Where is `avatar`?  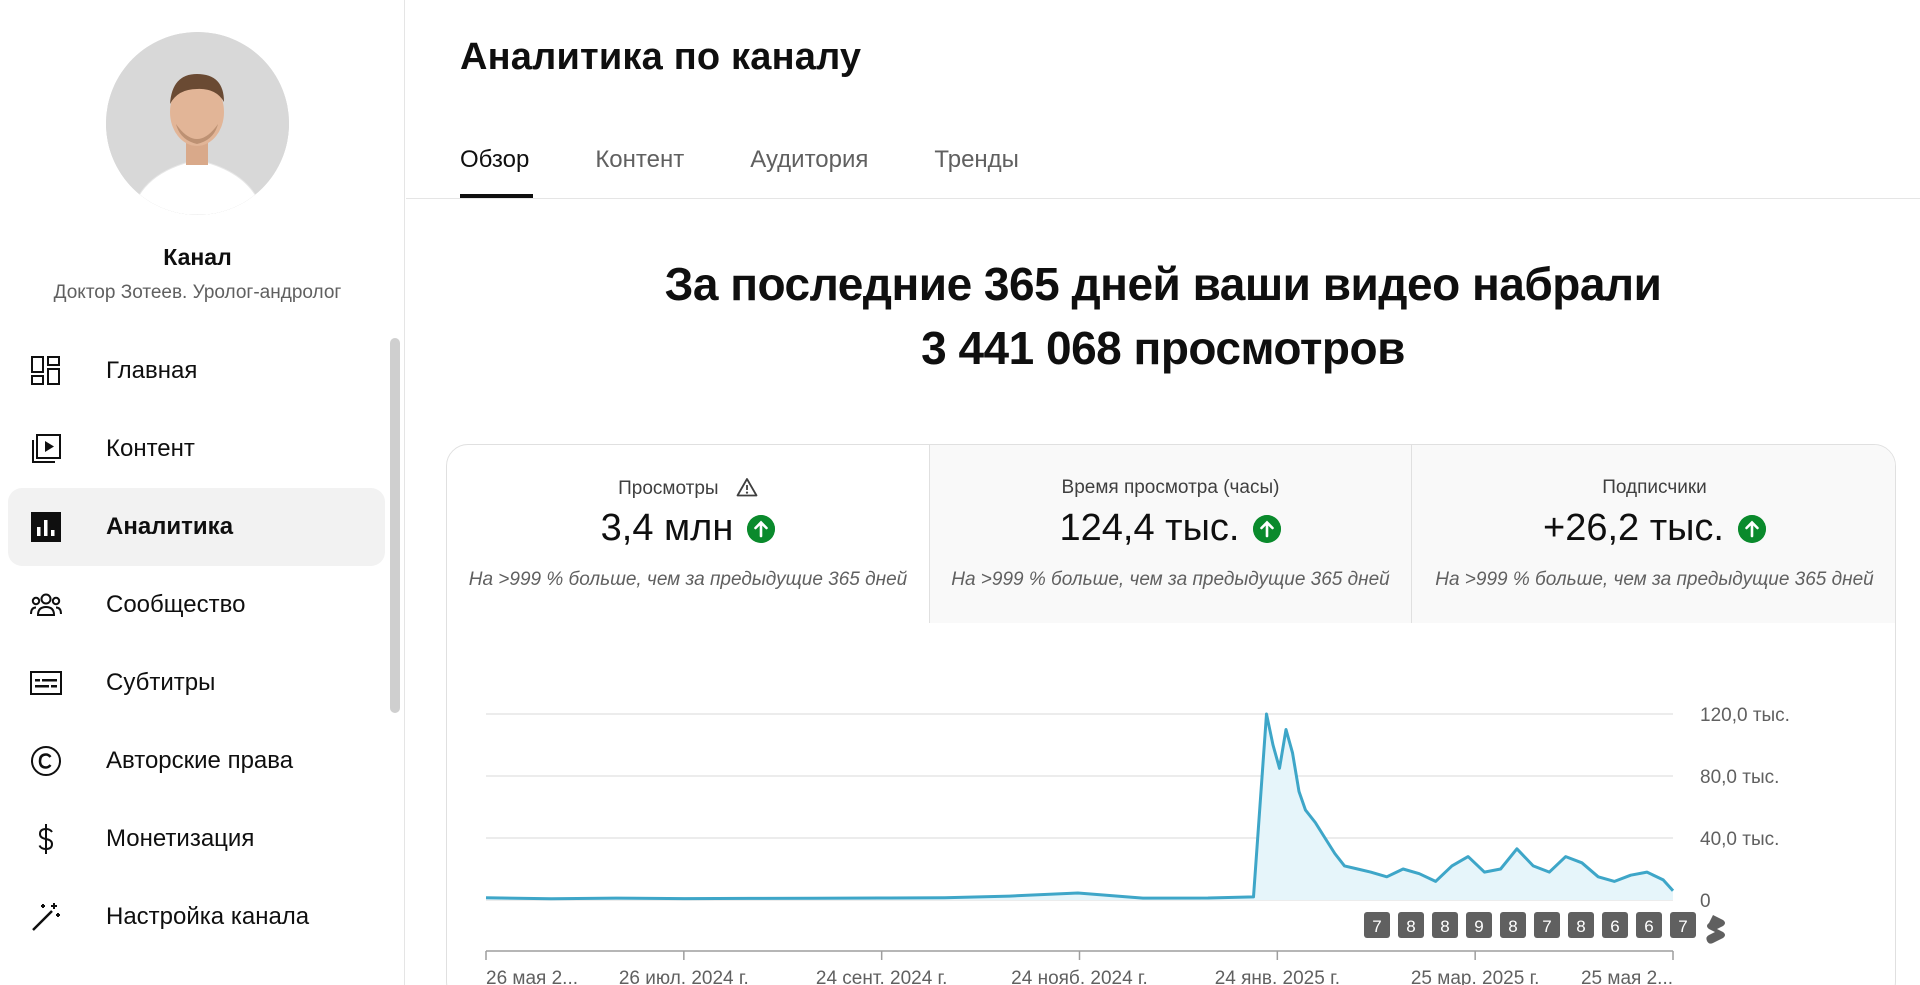 avatar is located at coordinates (197, 123).